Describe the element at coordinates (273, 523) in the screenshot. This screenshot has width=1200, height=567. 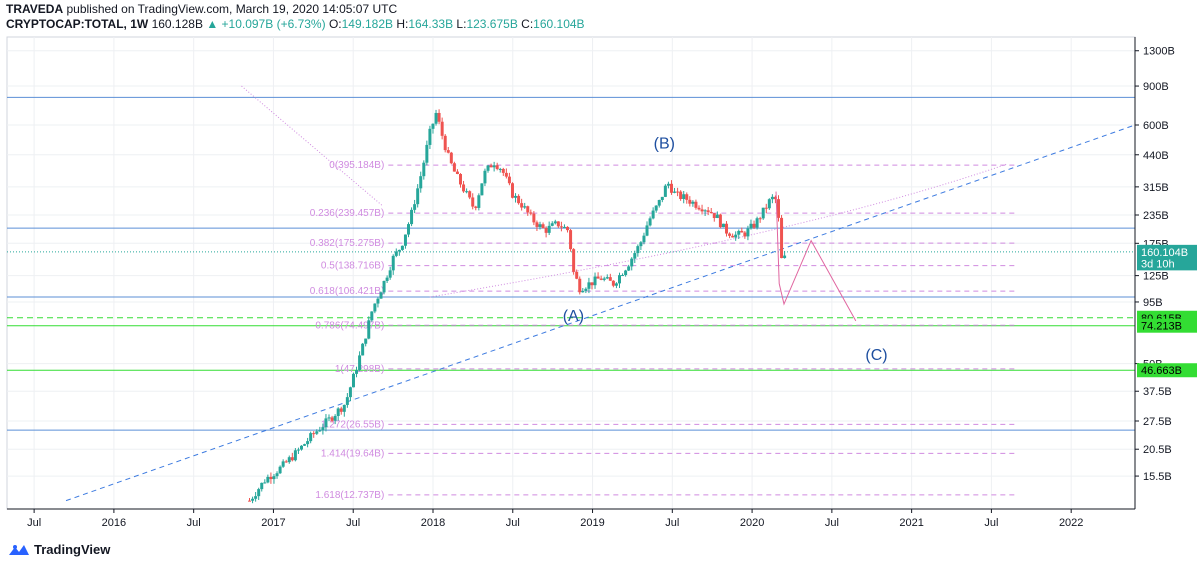
I see `time-axis-label: 2017` at that location.